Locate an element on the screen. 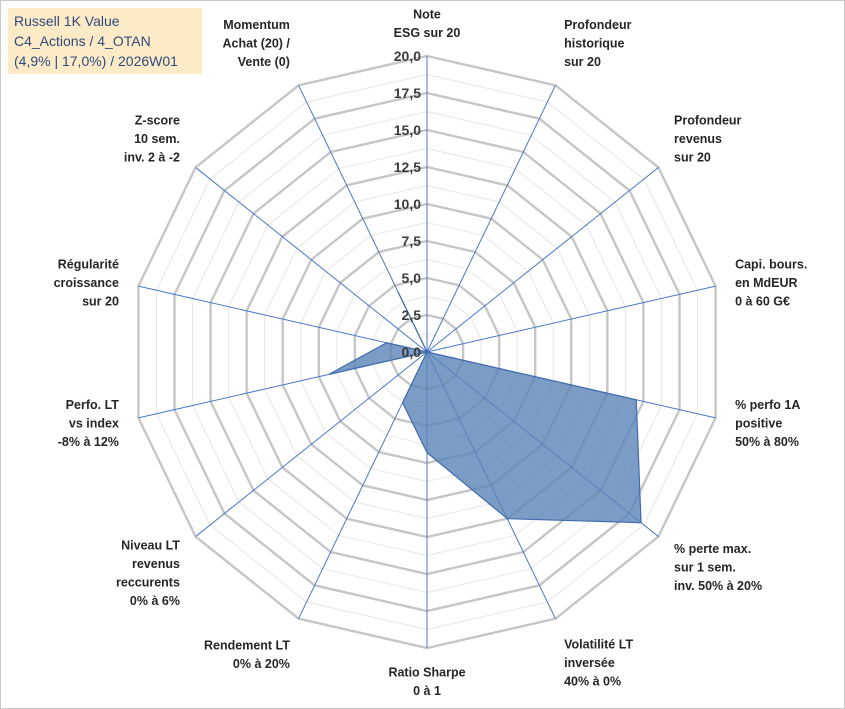 This screenshot has width=845, height=709. chart-title-line-2: C4_Actions / 4_OTAN is located at coordinates (82, 41).